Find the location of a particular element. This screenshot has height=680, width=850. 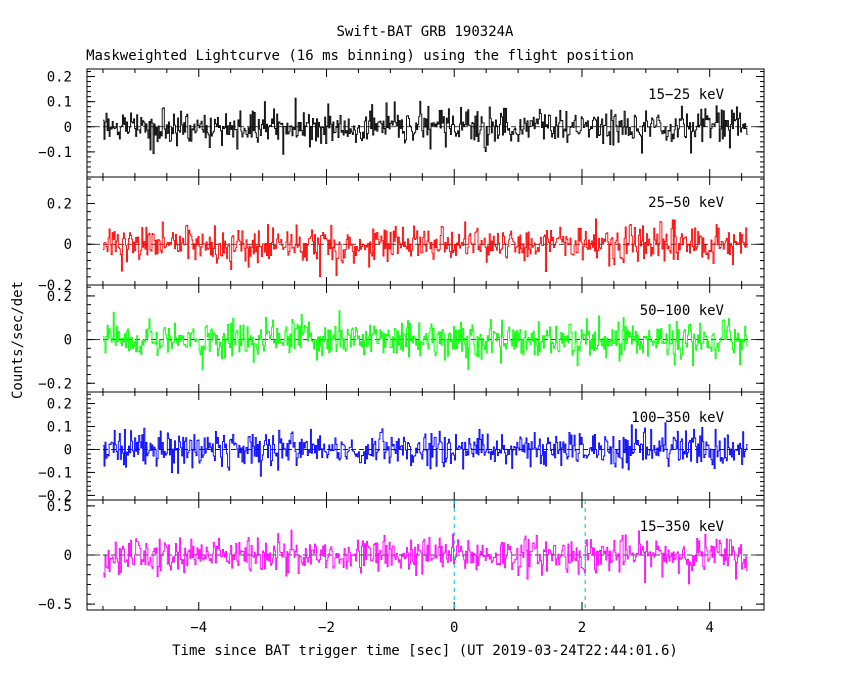

panel-1: −0.1 0 0.1 0.2 15−25 keV is located at coordinates (401, 123).